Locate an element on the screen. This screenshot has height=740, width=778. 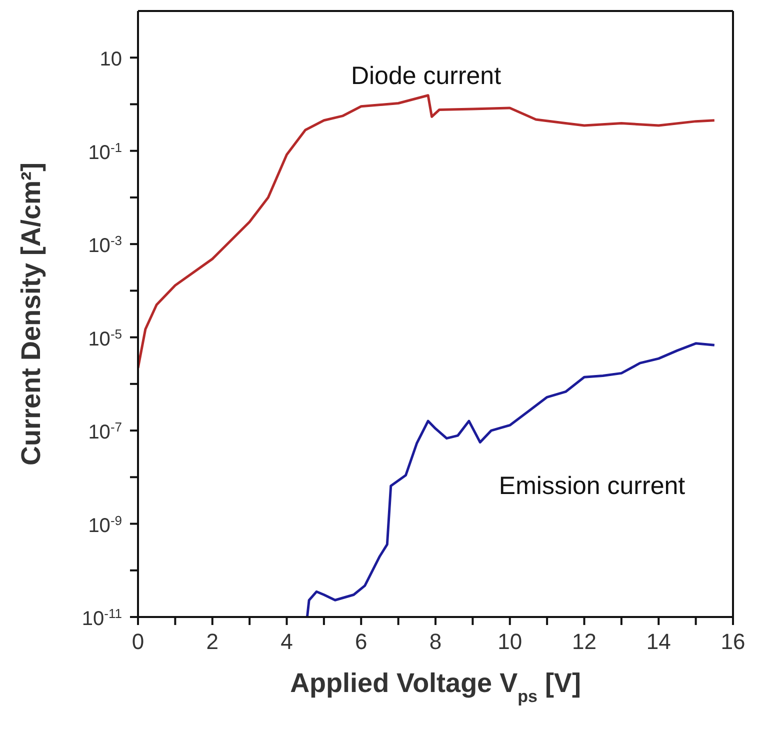
x-tick-label: 12 is located at coordinates (584, 641).